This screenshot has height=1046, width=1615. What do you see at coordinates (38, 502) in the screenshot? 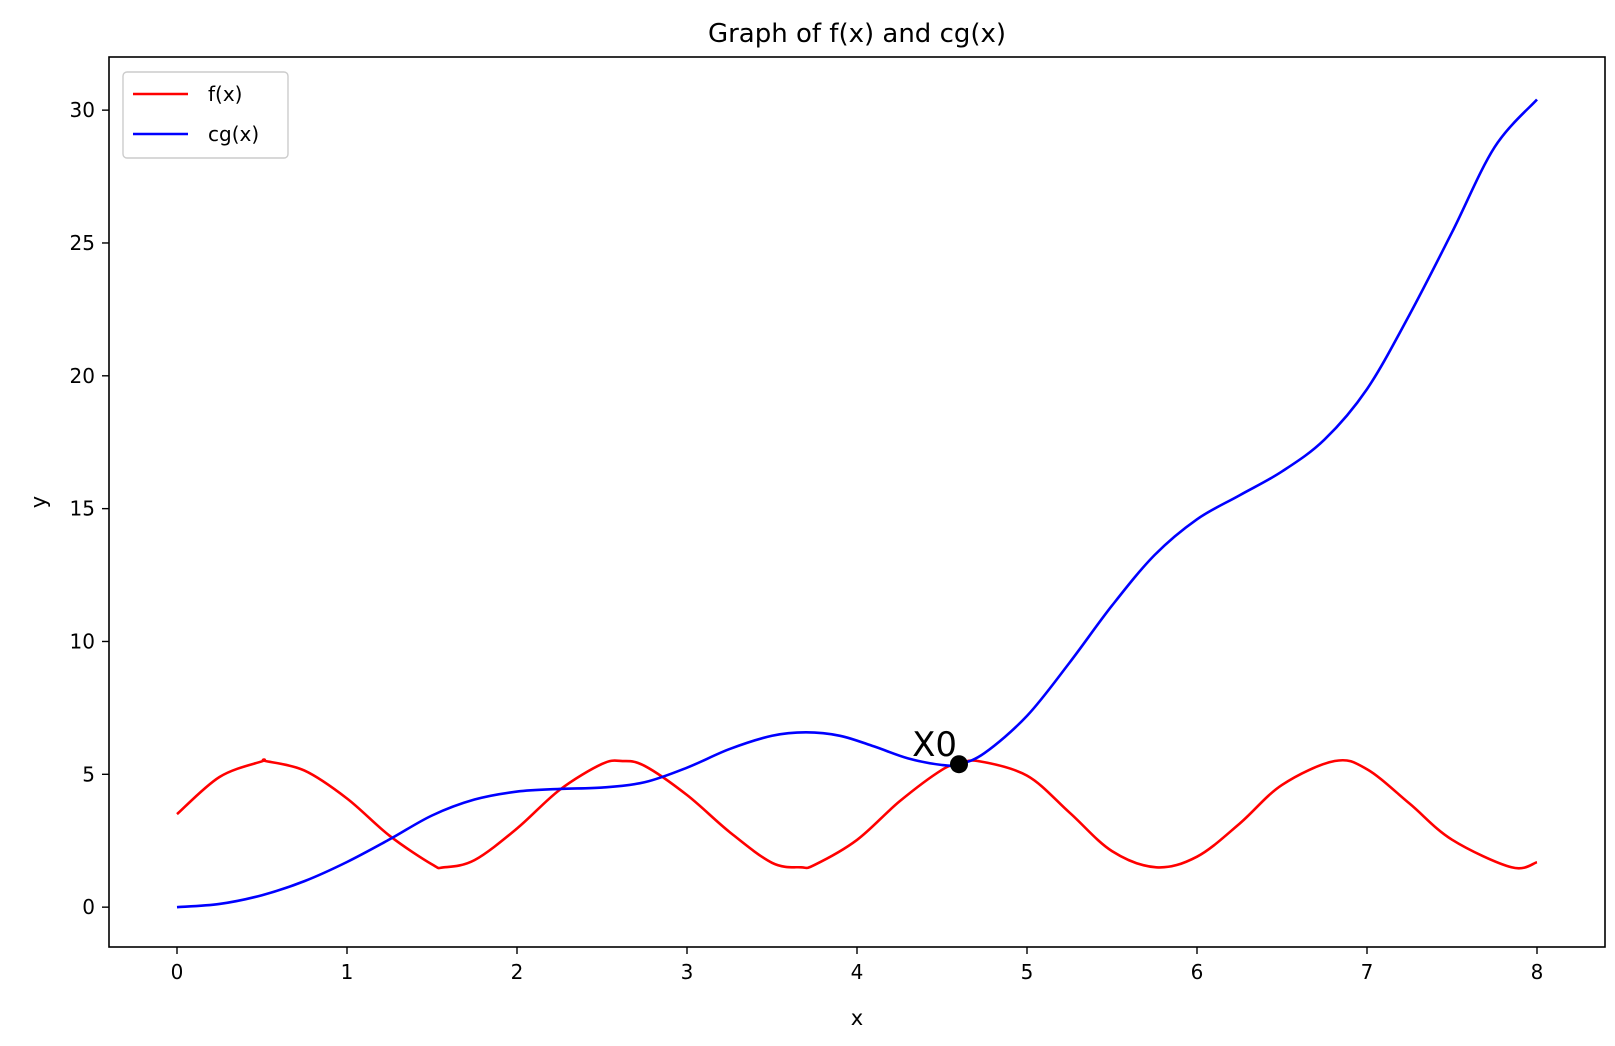
I see `y-axis-label: y` at bounding box center [38, 502].